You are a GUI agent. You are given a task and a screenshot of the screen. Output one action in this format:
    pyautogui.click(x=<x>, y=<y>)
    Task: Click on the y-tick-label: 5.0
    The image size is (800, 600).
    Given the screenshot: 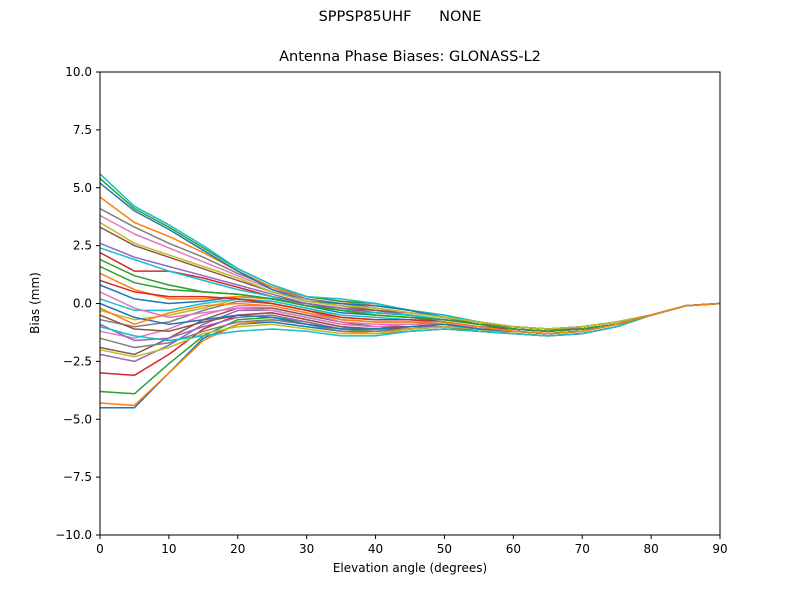 What is the action you would take?
    pyautogui.click(x=82, y=188)
    